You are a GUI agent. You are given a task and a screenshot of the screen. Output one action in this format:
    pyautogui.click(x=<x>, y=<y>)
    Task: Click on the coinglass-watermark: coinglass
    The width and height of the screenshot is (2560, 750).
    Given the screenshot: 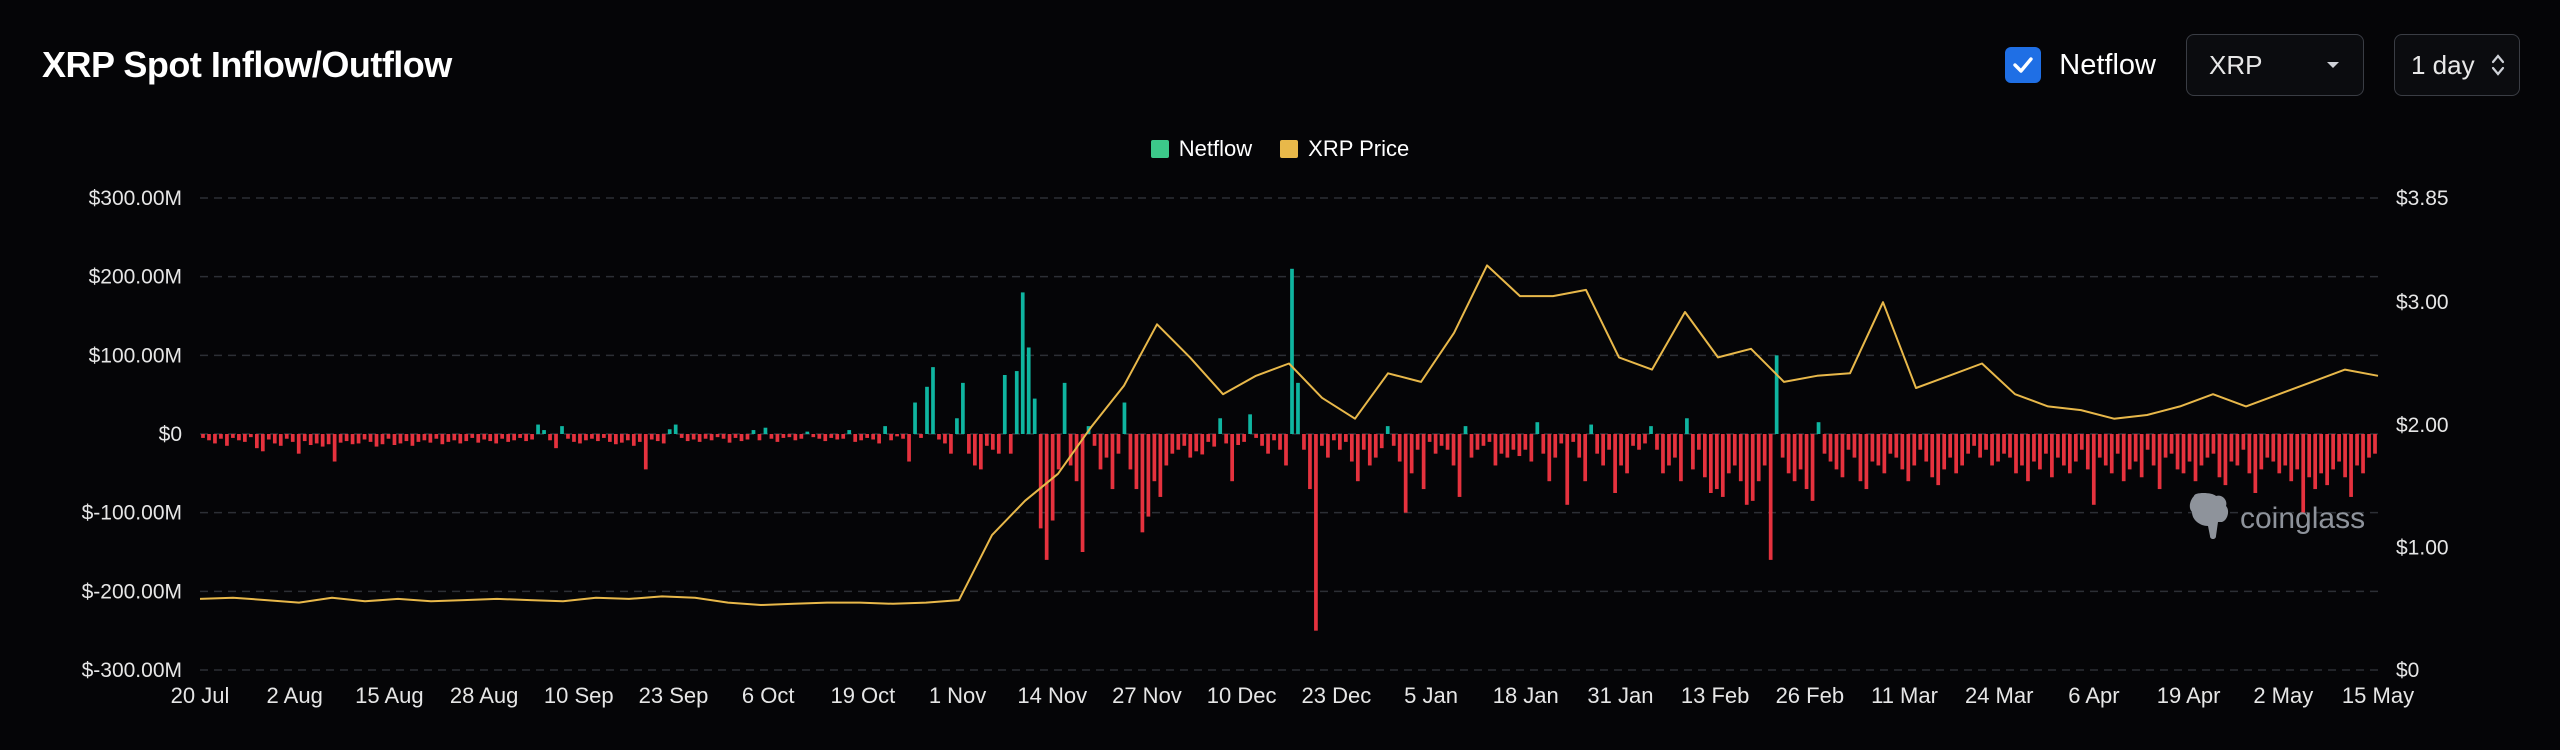 What is the action you would take?
    pyautogui.click(x=2277, y=516)
    